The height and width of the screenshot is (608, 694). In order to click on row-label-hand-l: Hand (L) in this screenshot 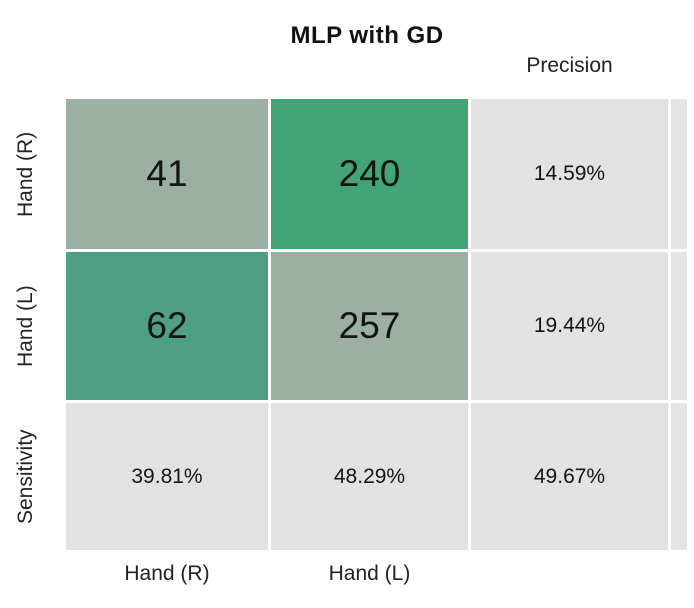, I will do `click(25, 326)`.